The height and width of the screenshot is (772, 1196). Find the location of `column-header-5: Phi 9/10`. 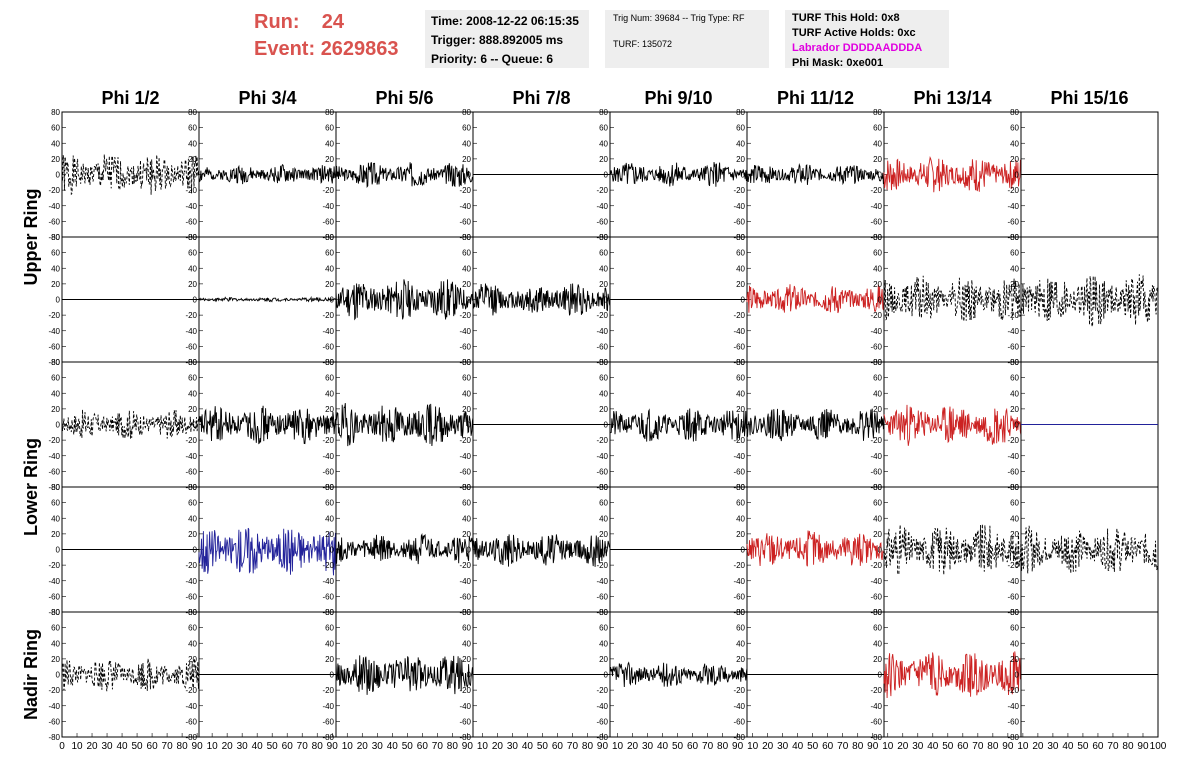

column-header-5: Phi 9/10 is located at coordinates (678, 98).